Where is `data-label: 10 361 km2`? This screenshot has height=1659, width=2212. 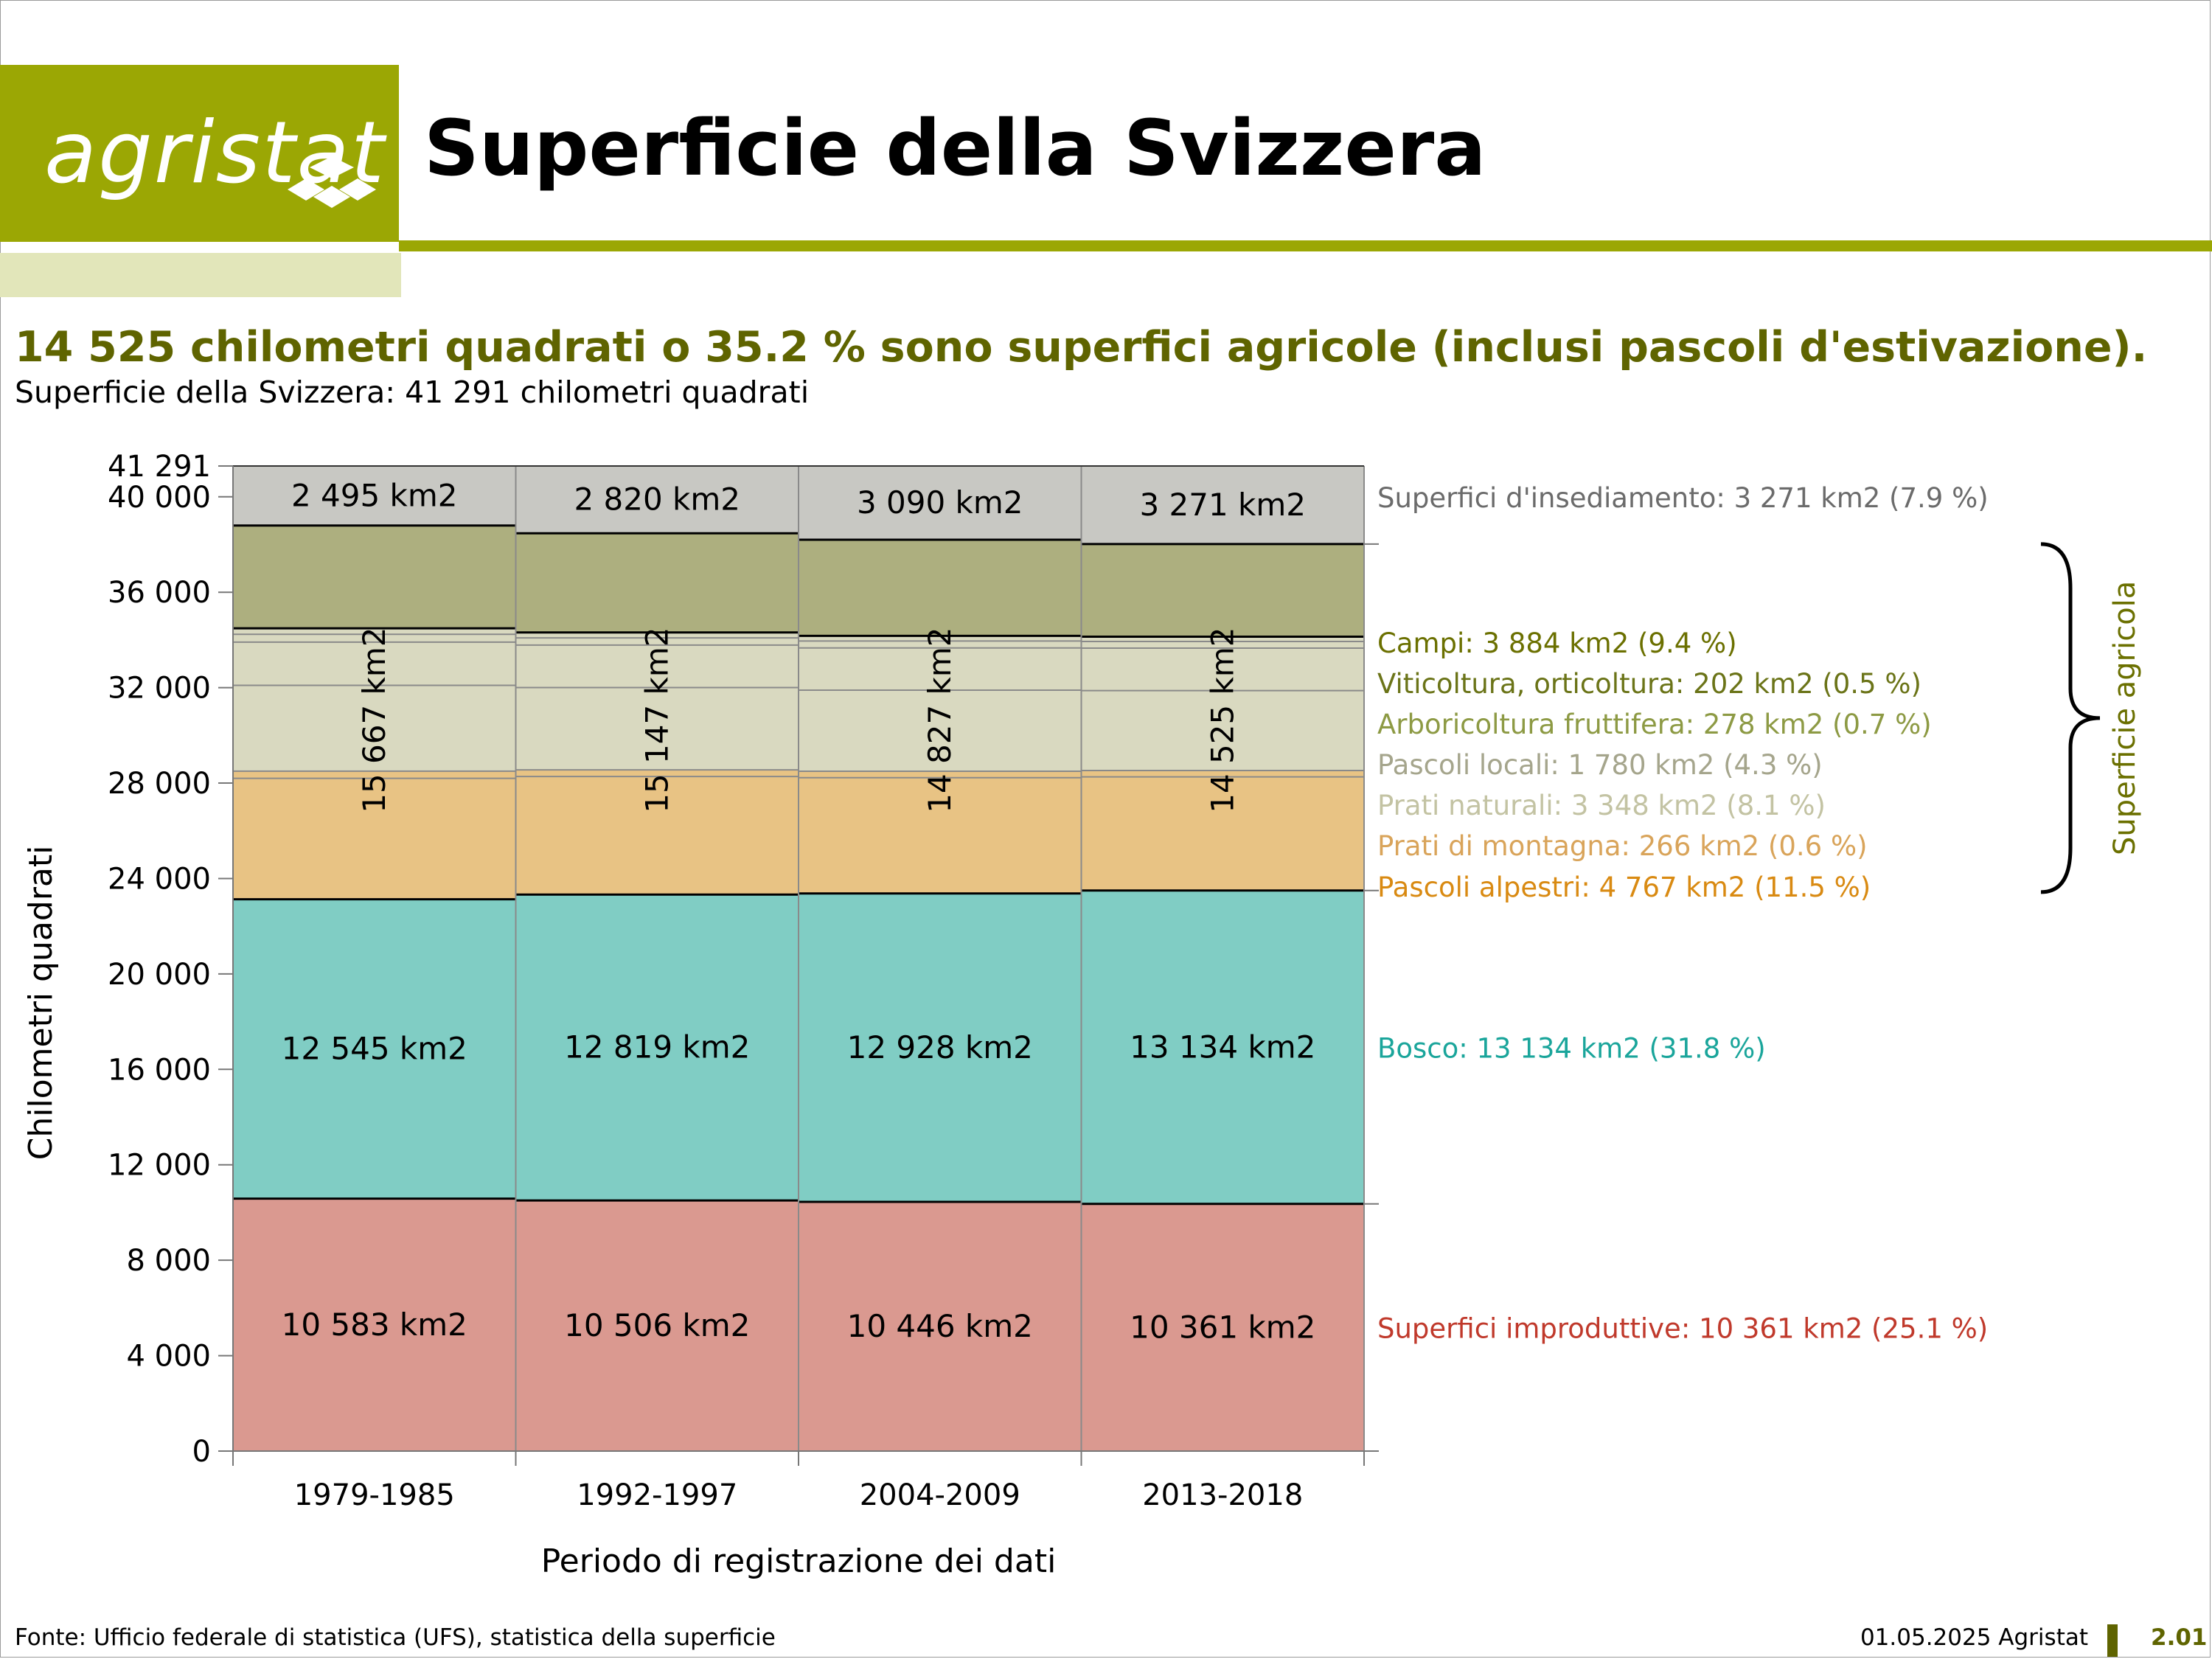
data-label: 10 361 km2 is located at coordinates (1222, 1327).